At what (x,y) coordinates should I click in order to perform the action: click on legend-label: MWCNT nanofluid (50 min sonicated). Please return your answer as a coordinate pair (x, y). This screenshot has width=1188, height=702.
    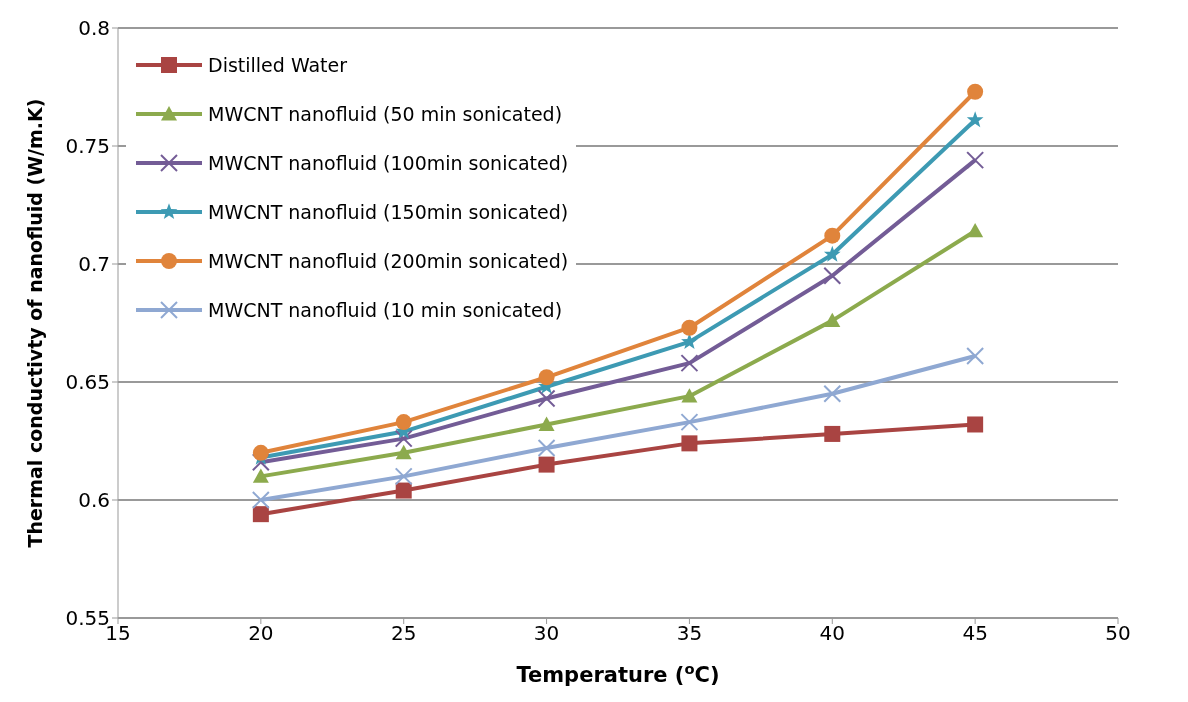
    Looking at the image, I should click on (385, 113).